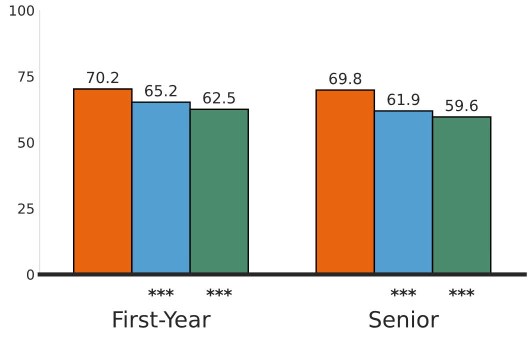 The height and width of the screenshot is (343, 530). I want to click on x-tick-label: Senior, so click(404, 319).